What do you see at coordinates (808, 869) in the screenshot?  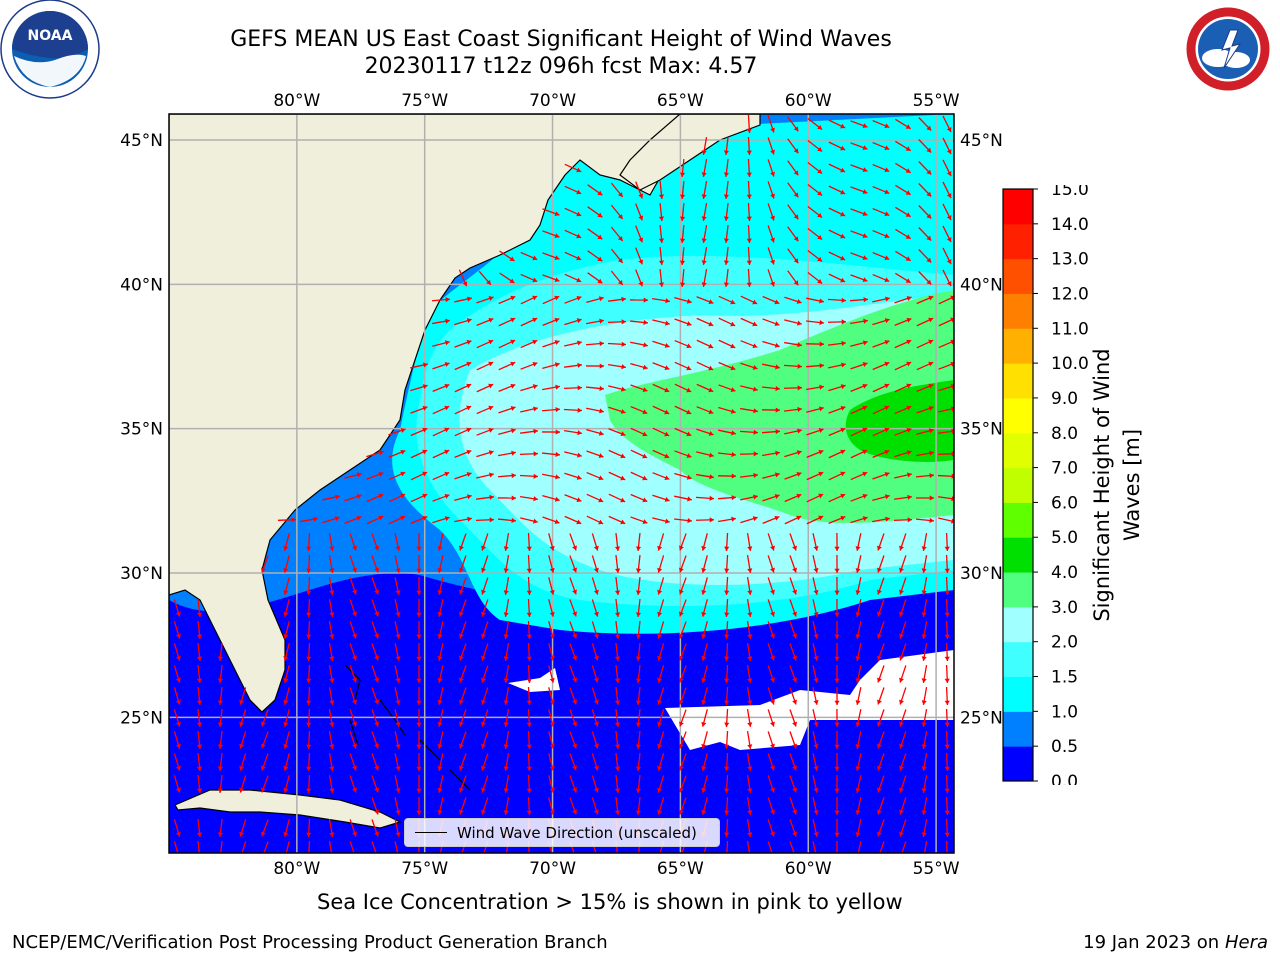 I see `longitude-tick-label: 60°W` at bounding box center [808, 869].